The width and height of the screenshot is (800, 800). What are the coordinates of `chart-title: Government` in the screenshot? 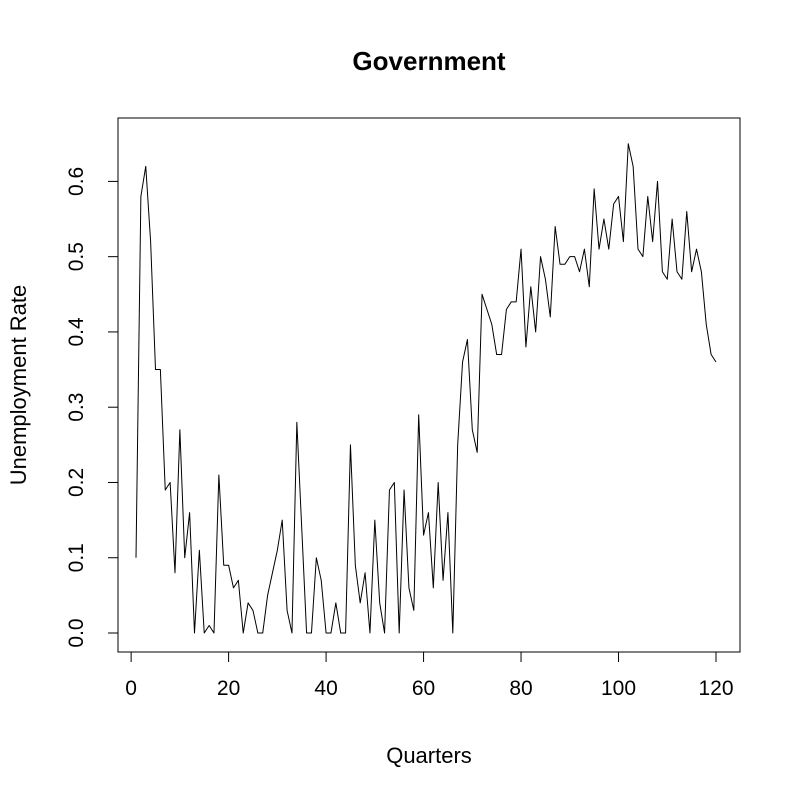 It's located at (428, 61).